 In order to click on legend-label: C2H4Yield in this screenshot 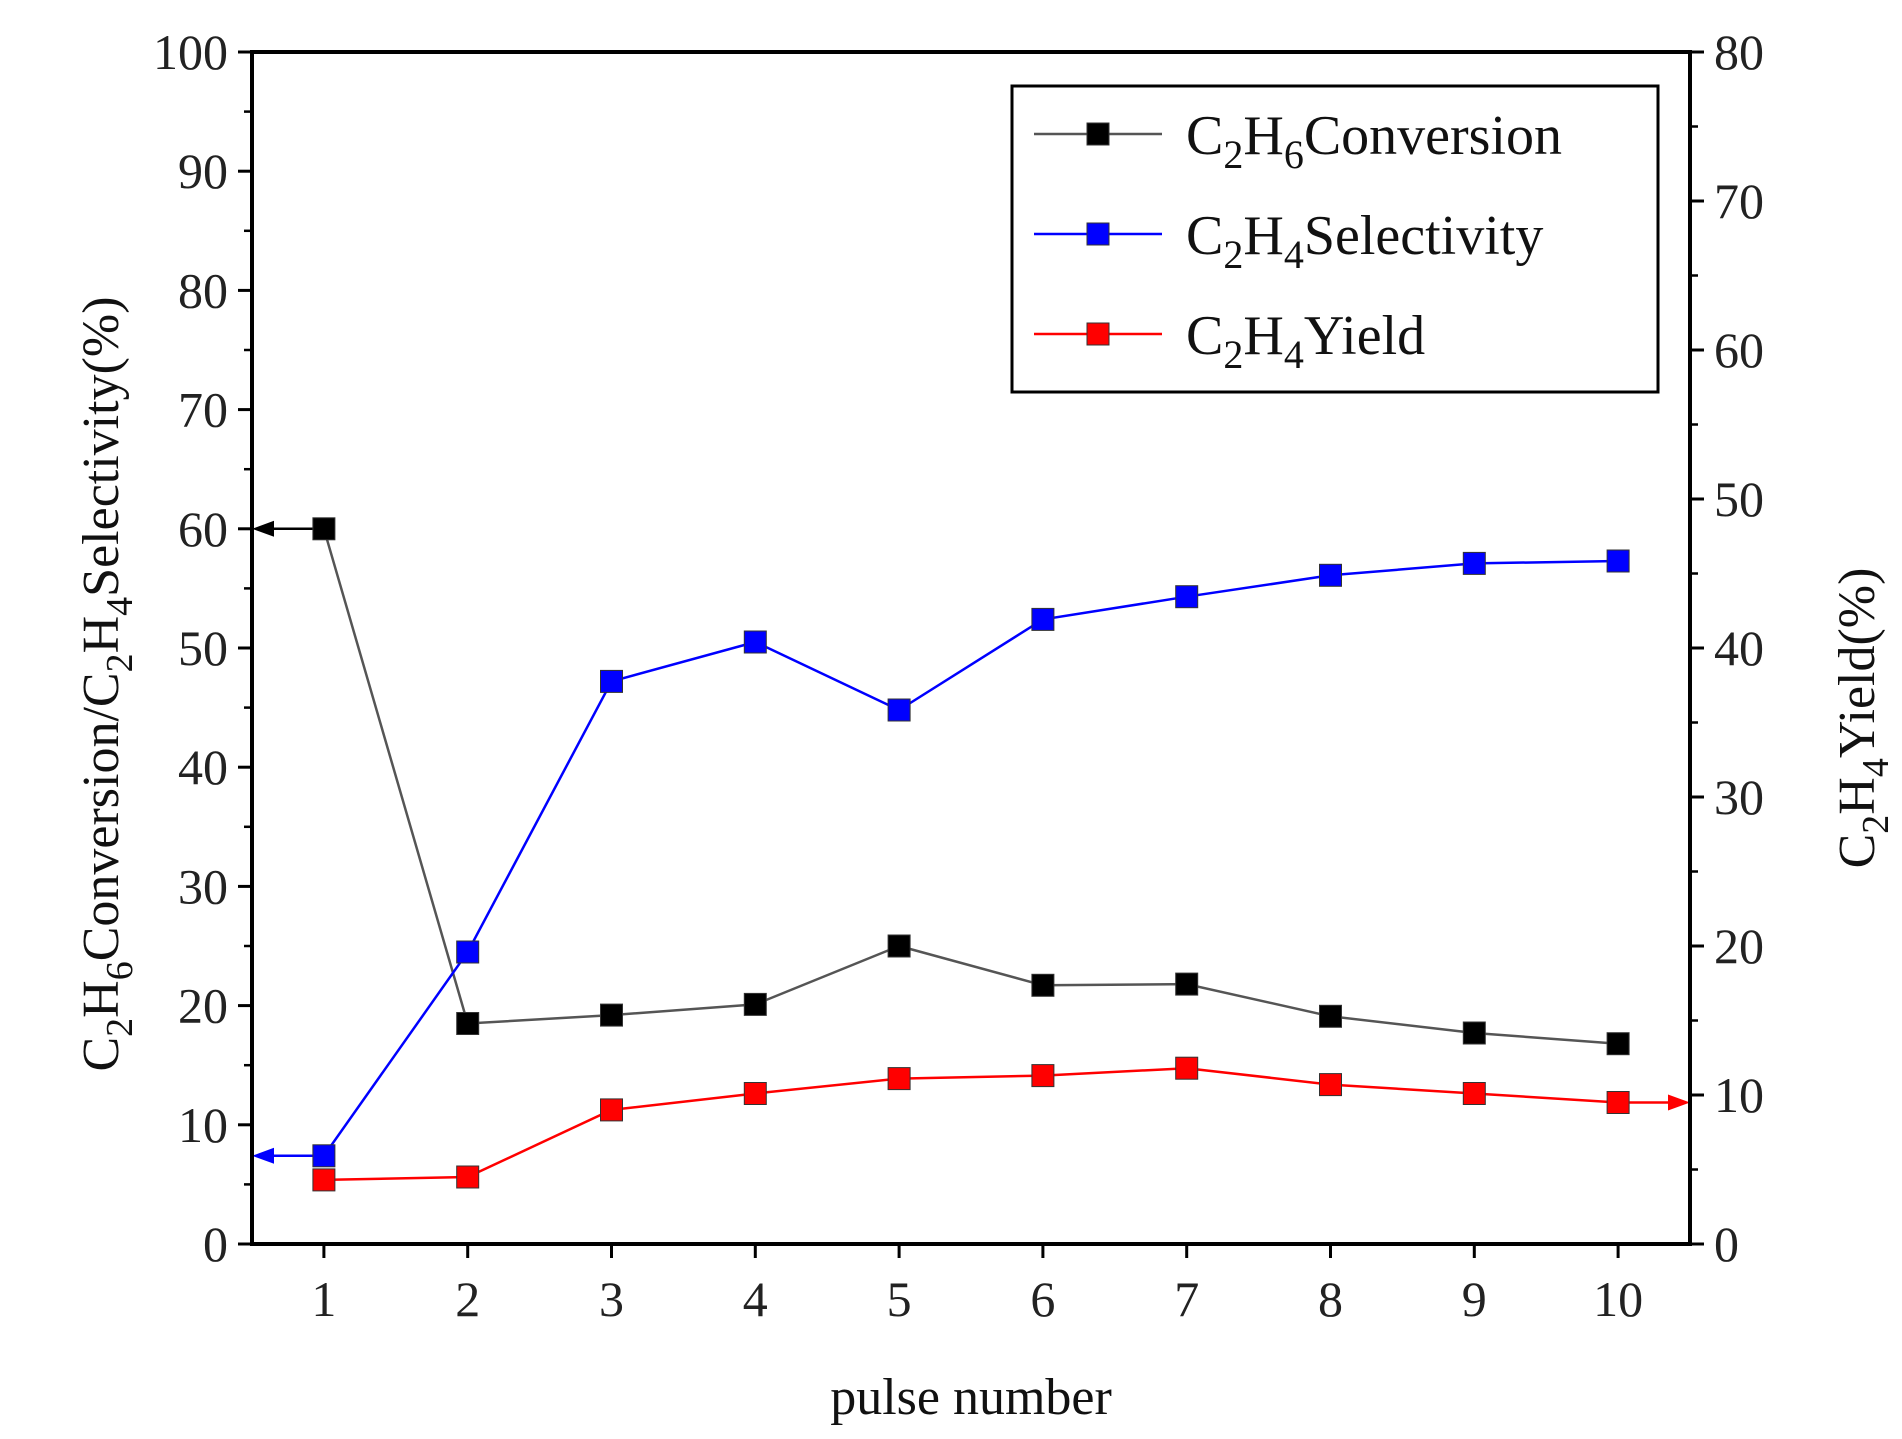, I will do `click(1305, 341)`.